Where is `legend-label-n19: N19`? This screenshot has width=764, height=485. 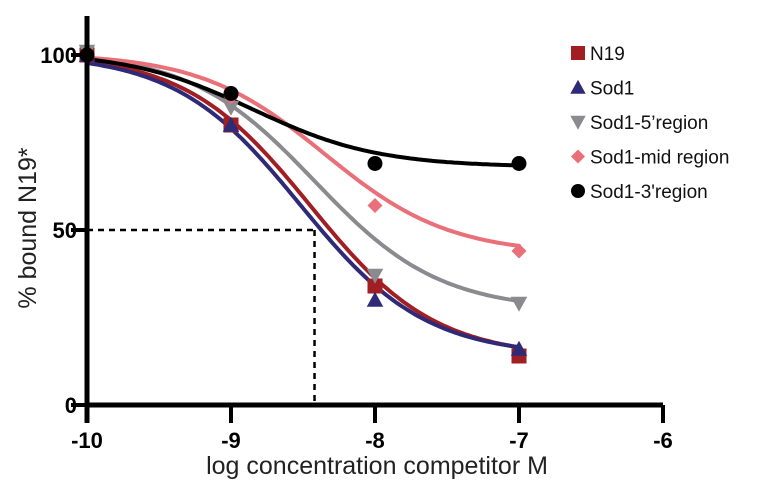
legend-label-n19: N19 is located at coordinates (607, 54).